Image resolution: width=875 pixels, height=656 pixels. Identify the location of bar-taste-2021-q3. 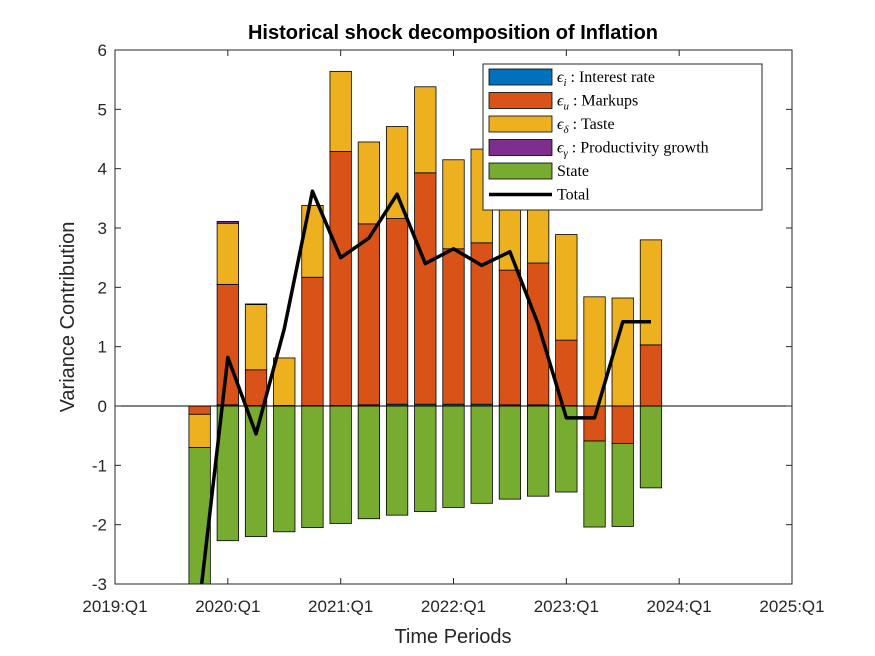
(397, 172).